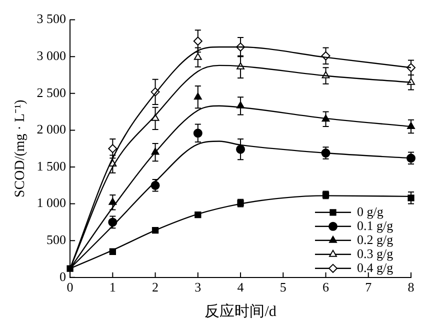 The image size is (431, 333). What do you see at coordinates (368, 287) in the screenshot?
I see `x-tick-label: 7` at bounding box center [368, 287].